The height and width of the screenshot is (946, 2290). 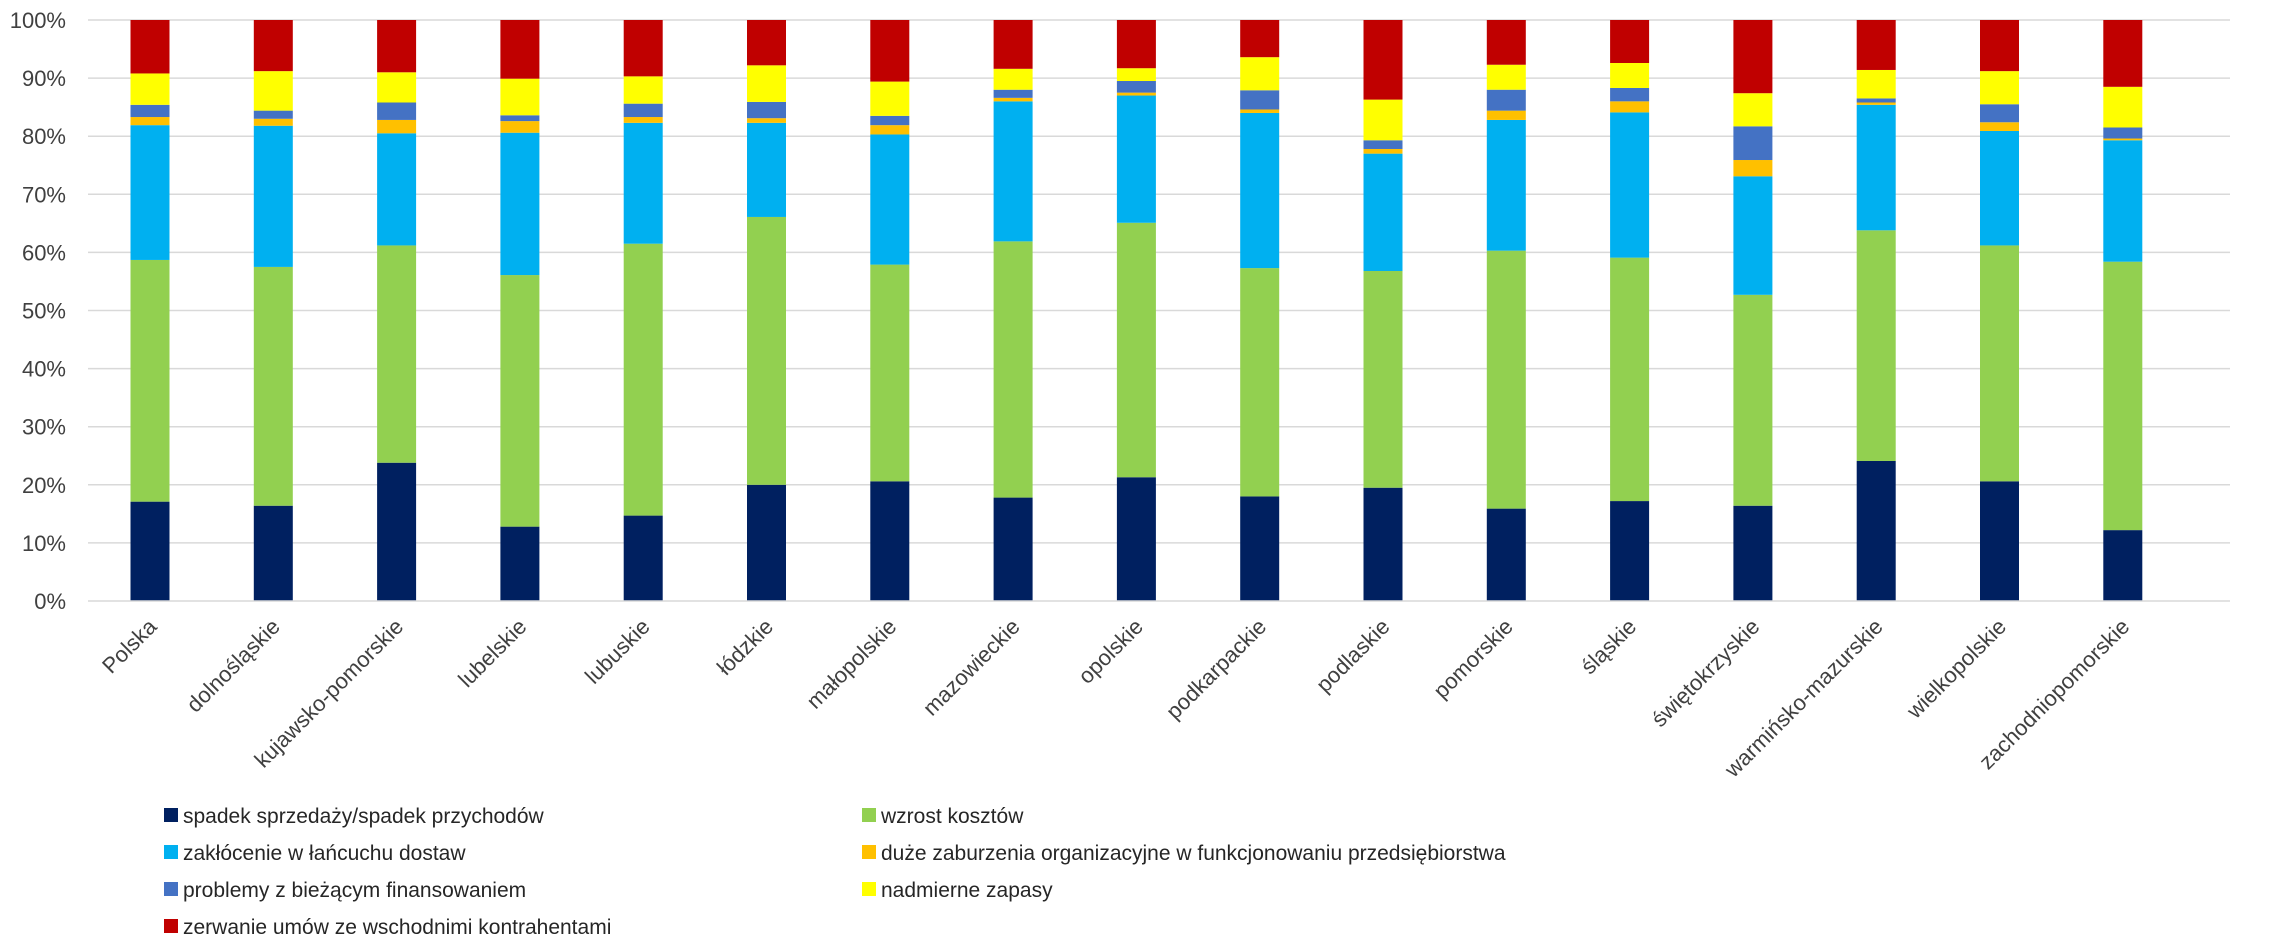 What do you see at coordinates (44, 543) in the screenshot?
I see `y-tick-label: 10%` at bounding box center [44, 543].